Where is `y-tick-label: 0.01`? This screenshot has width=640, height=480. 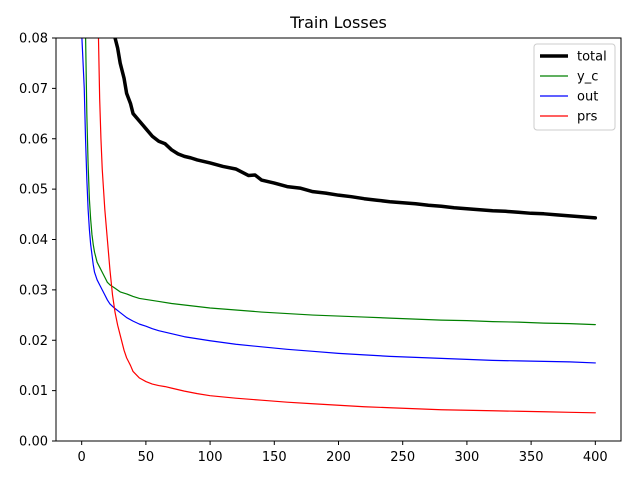
y-tick-label: 0.01 is located at coordinates (33, 391).